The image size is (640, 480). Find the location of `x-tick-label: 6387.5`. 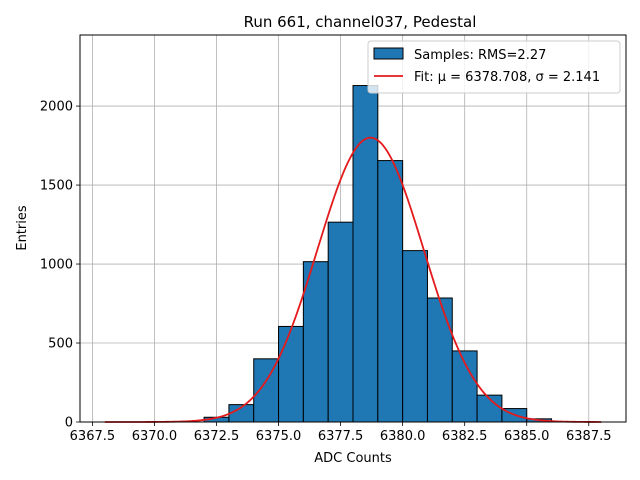

x-tick-label: 6387.5 is located at coordinates (589, 436).